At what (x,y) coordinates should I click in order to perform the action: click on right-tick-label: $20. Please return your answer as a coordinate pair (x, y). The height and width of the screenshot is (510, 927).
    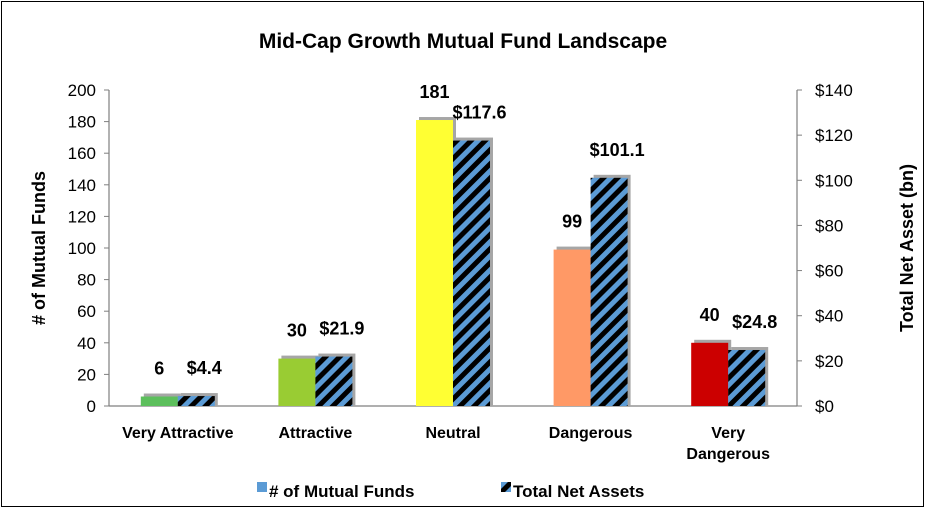
    Looking at the image, I should click on (829, 361).